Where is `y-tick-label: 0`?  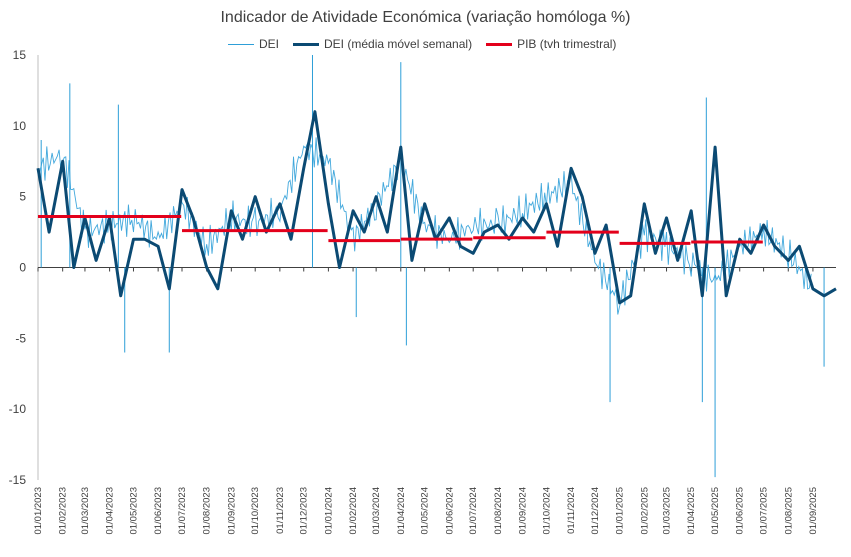
y-tick-label: 0 is located at coordinates (22, 268).